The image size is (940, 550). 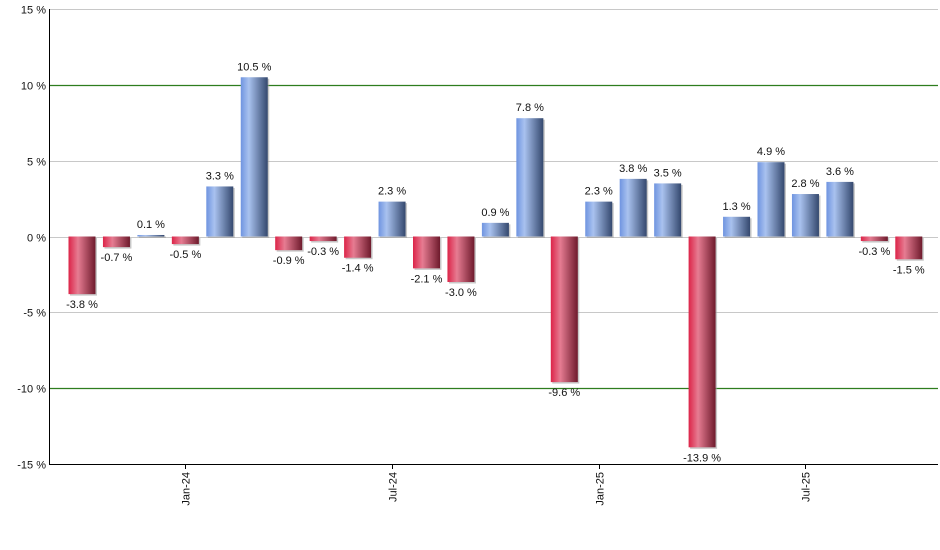 What do you see at coordinates (840, 172) in the screenshot?
I see `bar-value-label: 3.6 %` at bounding box center [840, 172].